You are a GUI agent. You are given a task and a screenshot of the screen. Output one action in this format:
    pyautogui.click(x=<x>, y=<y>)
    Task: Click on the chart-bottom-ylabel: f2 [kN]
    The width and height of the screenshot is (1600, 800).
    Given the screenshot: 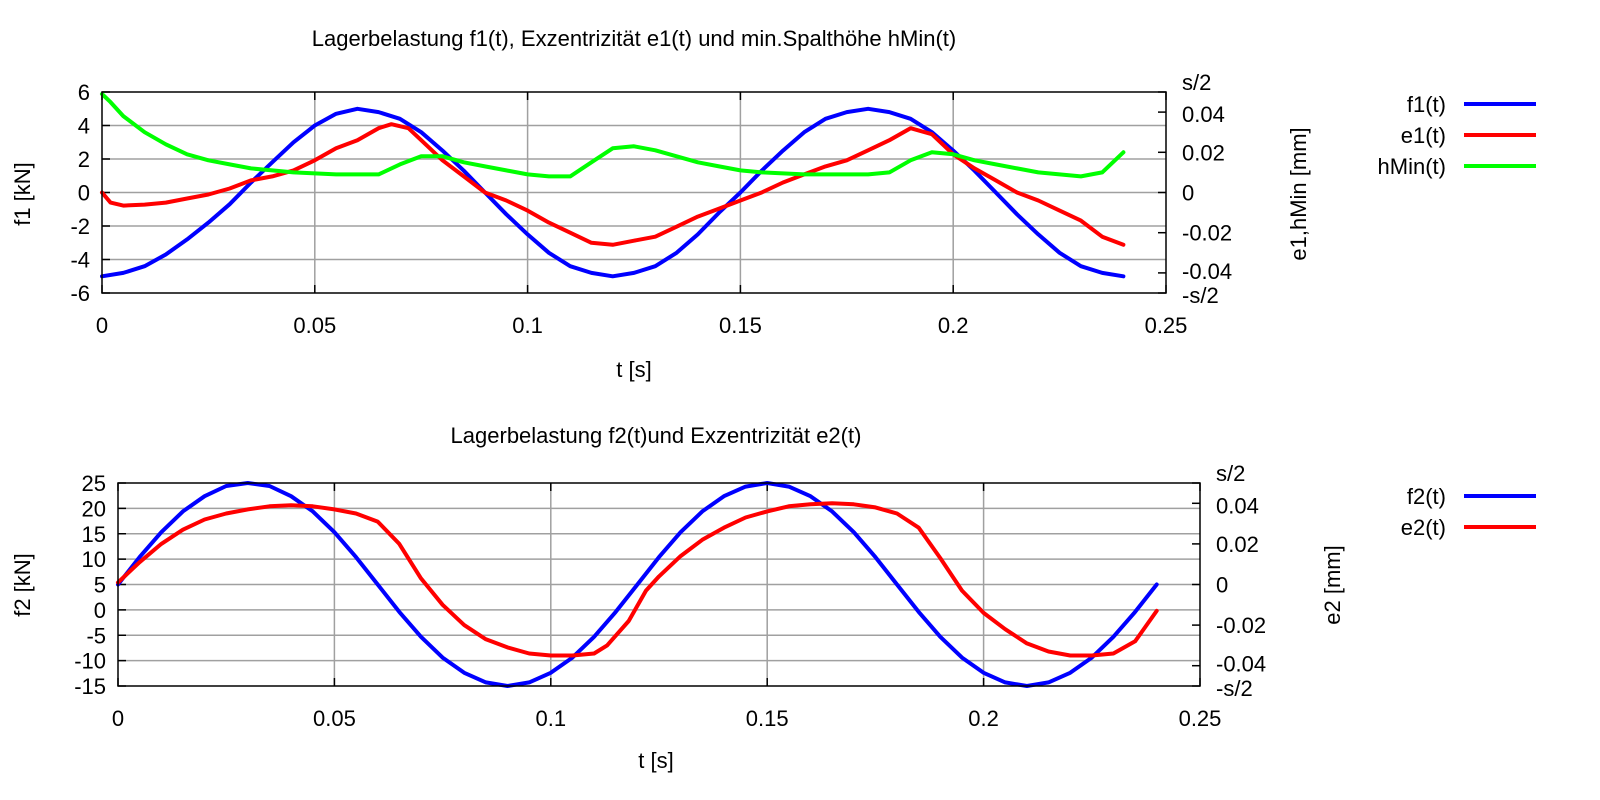 What is the action you would take?
    pyautogui.click(x=22, y=585)
    